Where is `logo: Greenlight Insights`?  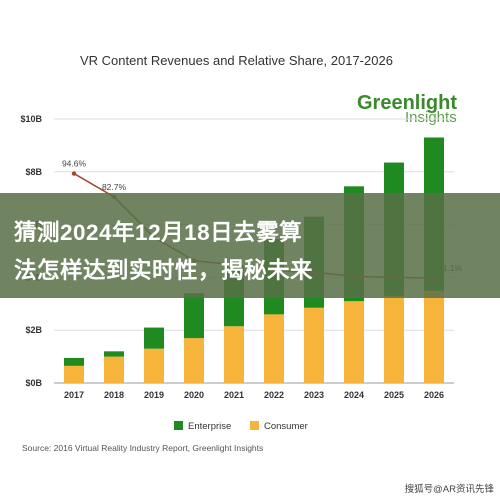 logo: Greenlight Insights is located at coordinates (407, 109).